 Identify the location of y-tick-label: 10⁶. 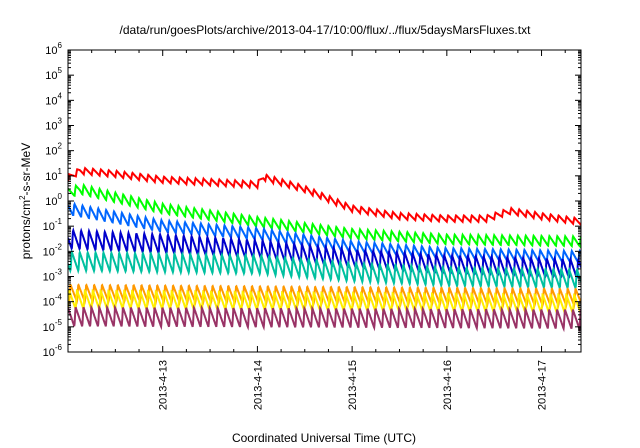
(53, 49).